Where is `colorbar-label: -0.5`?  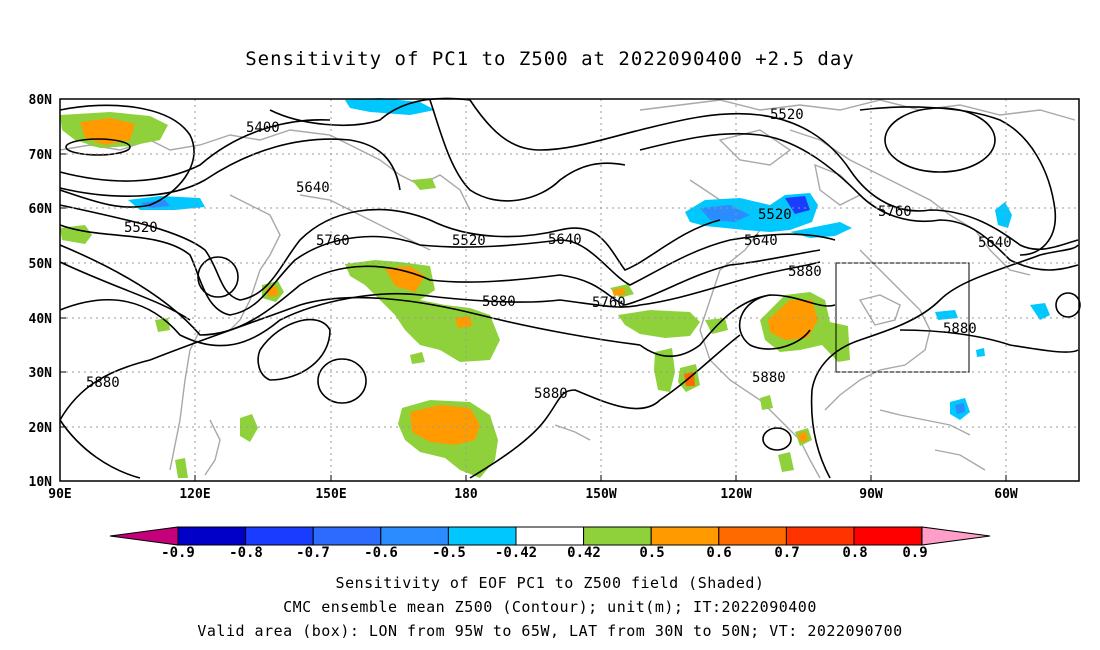 colorbar-label: -0.5 is located at coordinates (449, 553).